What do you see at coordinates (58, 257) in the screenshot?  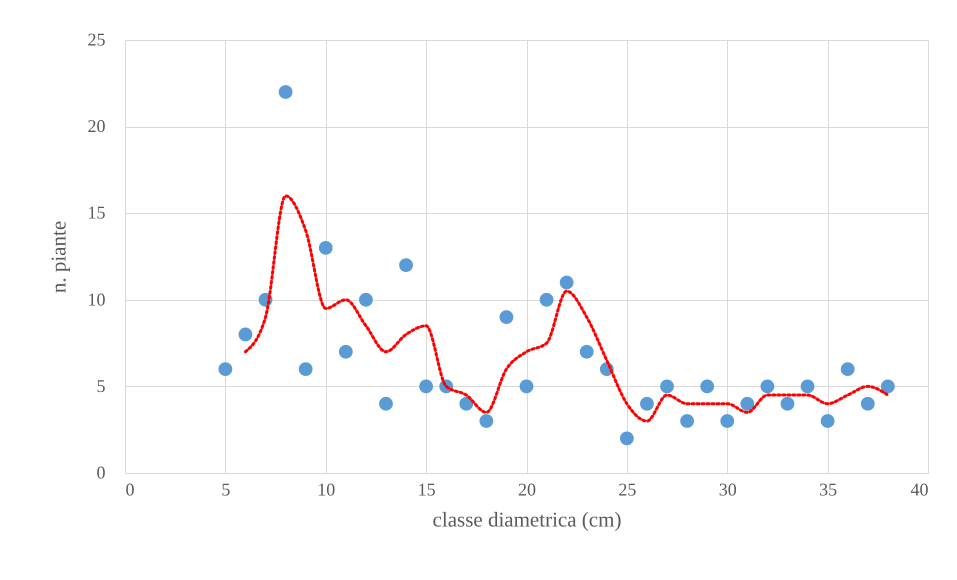 I see `y-axis-title: n. piante` at bounding box center [58, 257].